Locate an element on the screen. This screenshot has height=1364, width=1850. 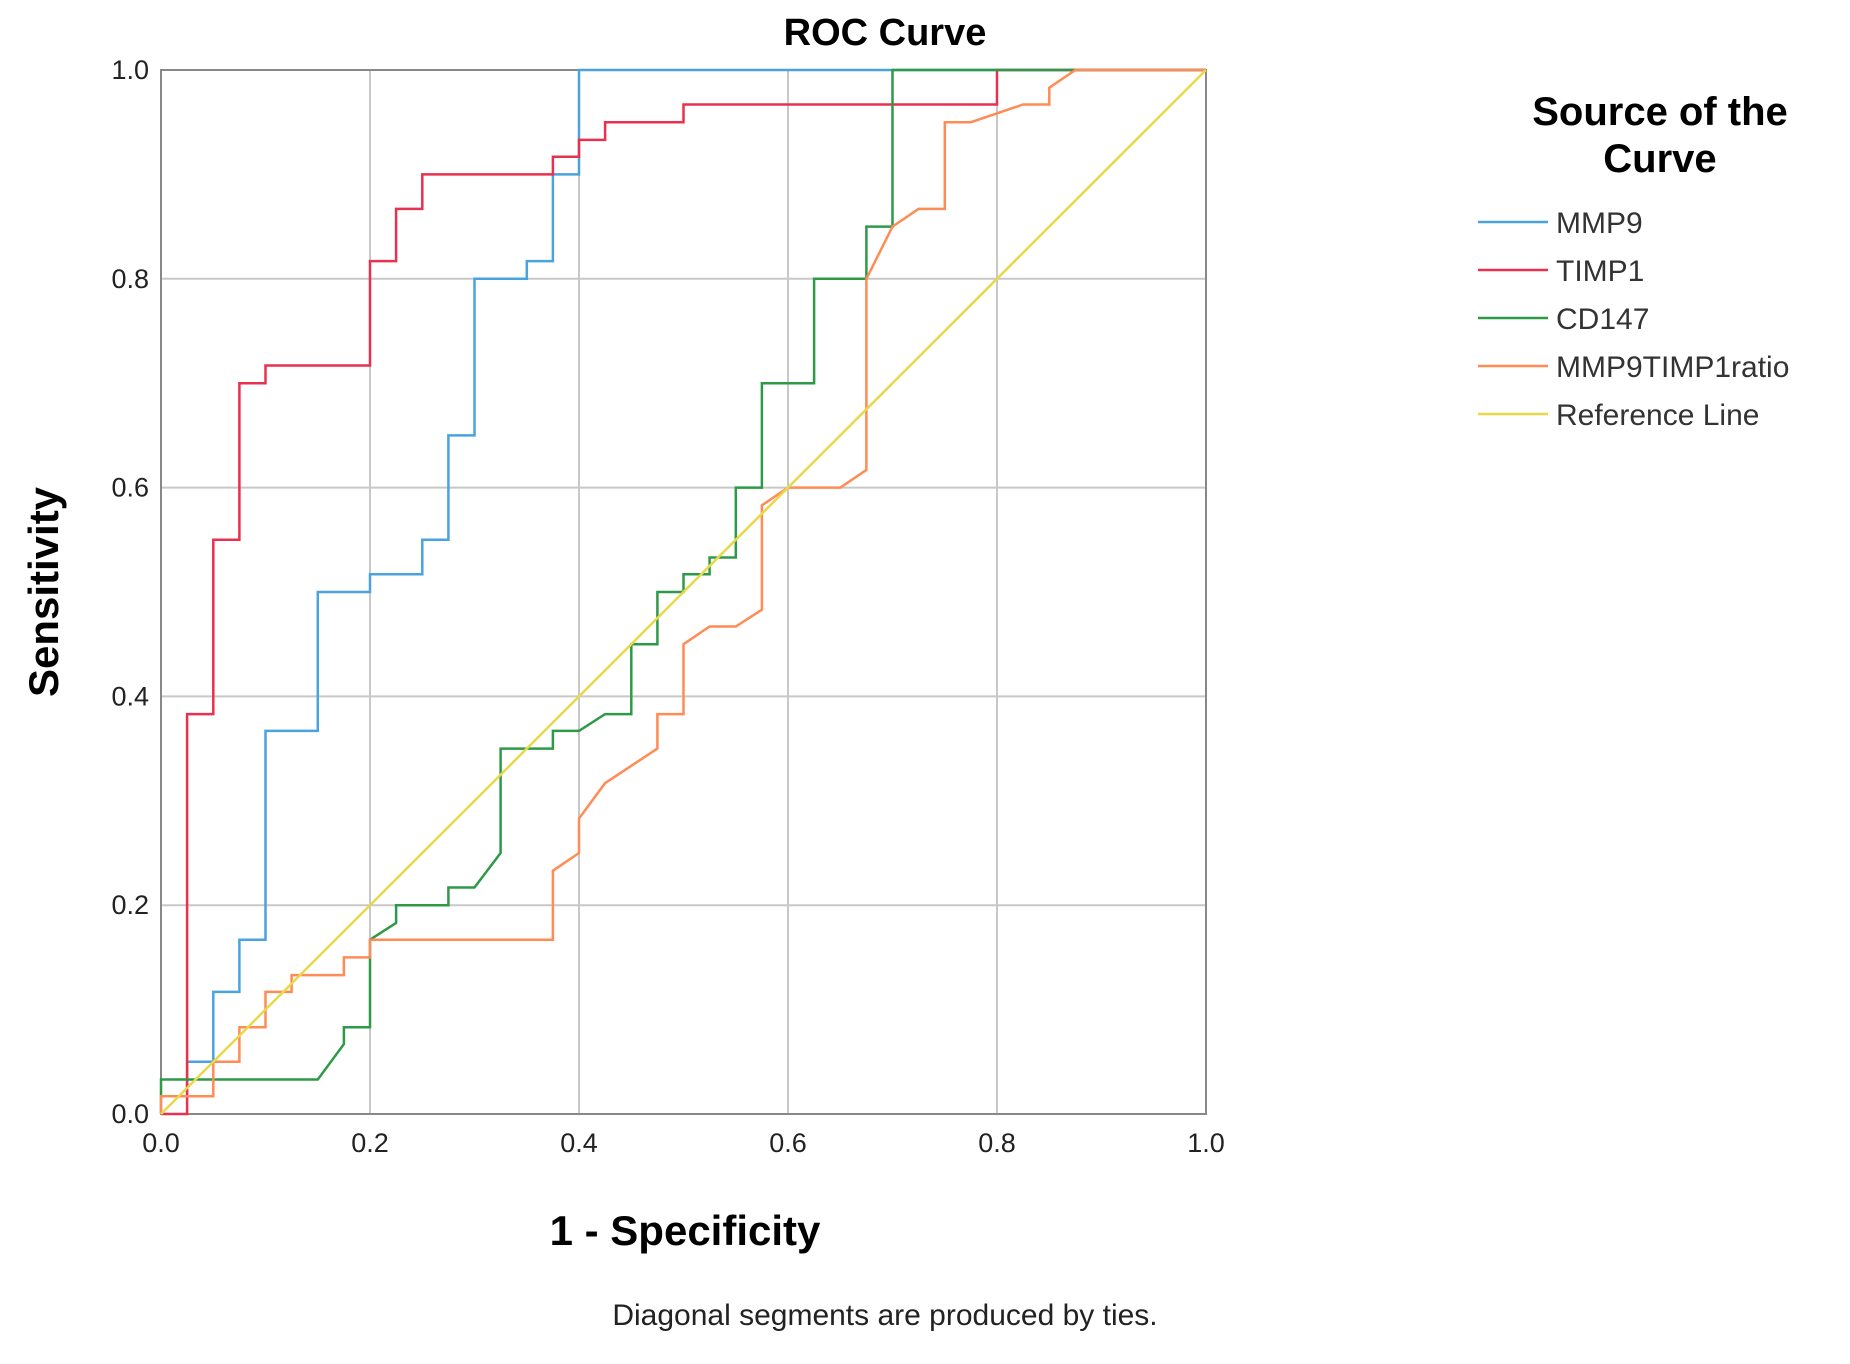
y-tick-label: 0.0 is located at coordinates (130, 1114).